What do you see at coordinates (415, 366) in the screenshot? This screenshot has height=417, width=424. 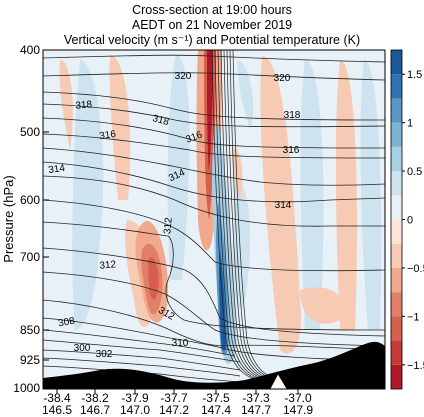 I see `colorbar-tick-label: −1.5` at bounding box center [415, 366].